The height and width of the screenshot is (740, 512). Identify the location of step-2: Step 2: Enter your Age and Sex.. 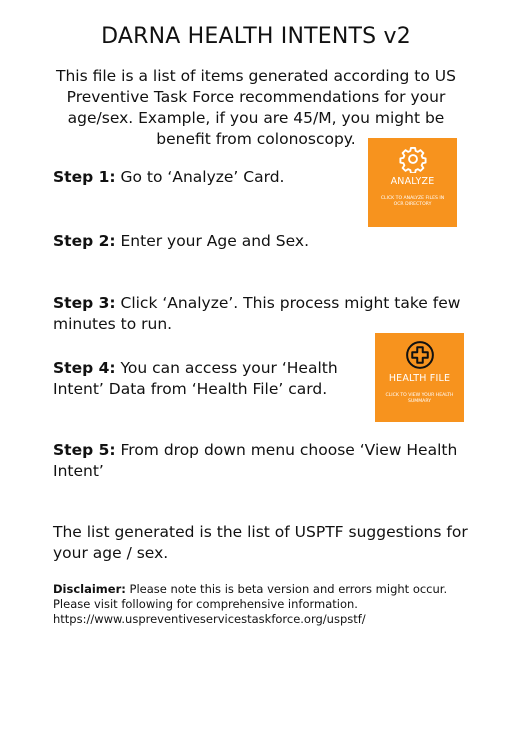
(263, 241).